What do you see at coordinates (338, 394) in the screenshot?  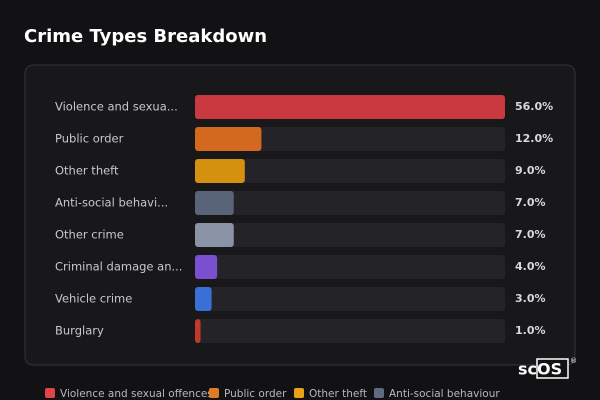 I see `legend-label: Other theft` at bounding box center [338, 394].